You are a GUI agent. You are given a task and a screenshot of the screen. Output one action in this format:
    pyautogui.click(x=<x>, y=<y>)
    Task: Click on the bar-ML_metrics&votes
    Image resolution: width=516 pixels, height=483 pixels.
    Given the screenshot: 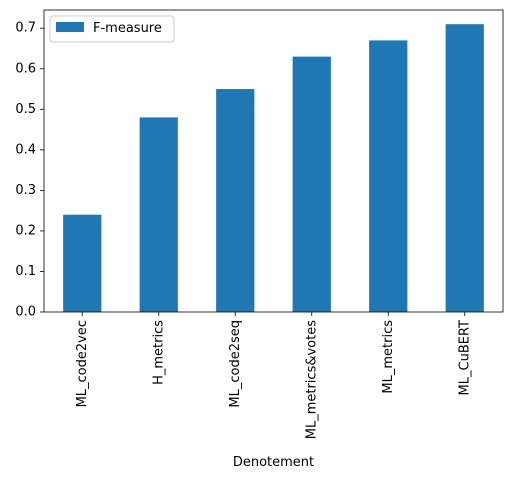 What is the action you would take?
    pyautogui.click(x=311, y=184)
    